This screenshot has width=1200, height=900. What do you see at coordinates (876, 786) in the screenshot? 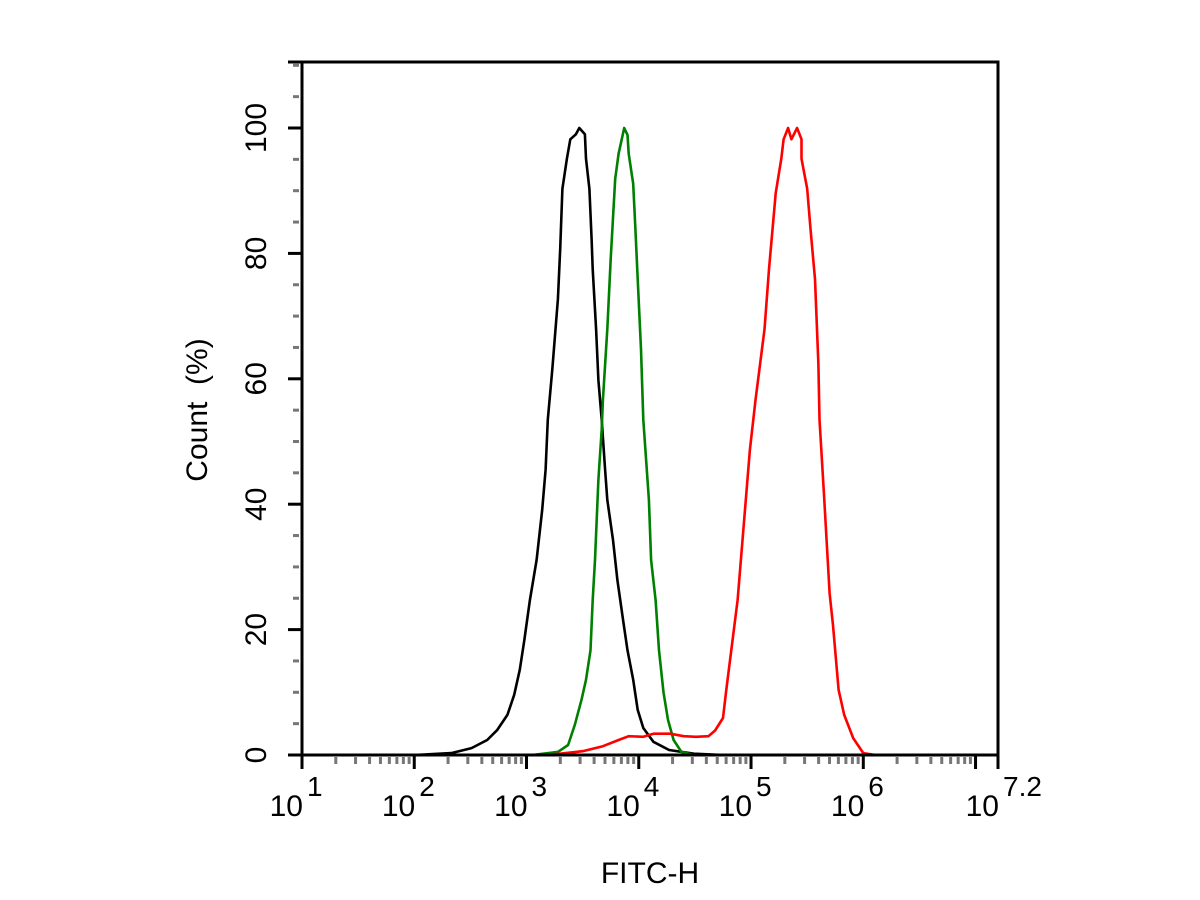
I see `x-tick-exponent: 6` at bounding box center [876, 786].